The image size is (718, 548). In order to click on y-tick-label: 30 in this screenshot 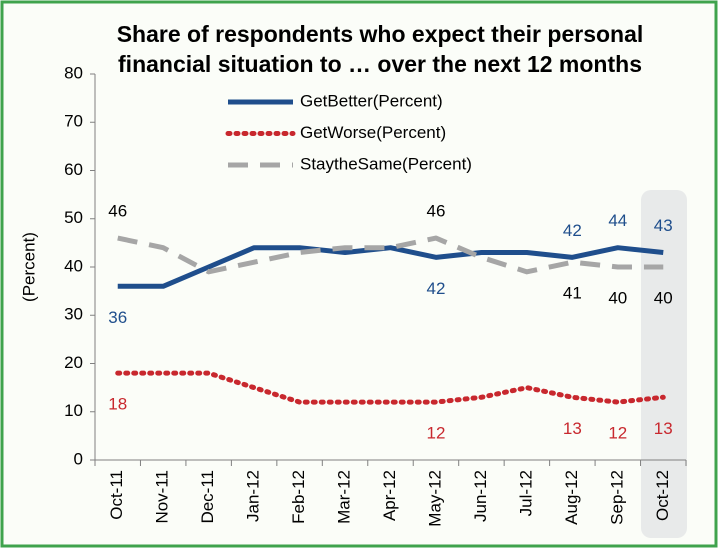, I will do `click(73, 314)`.